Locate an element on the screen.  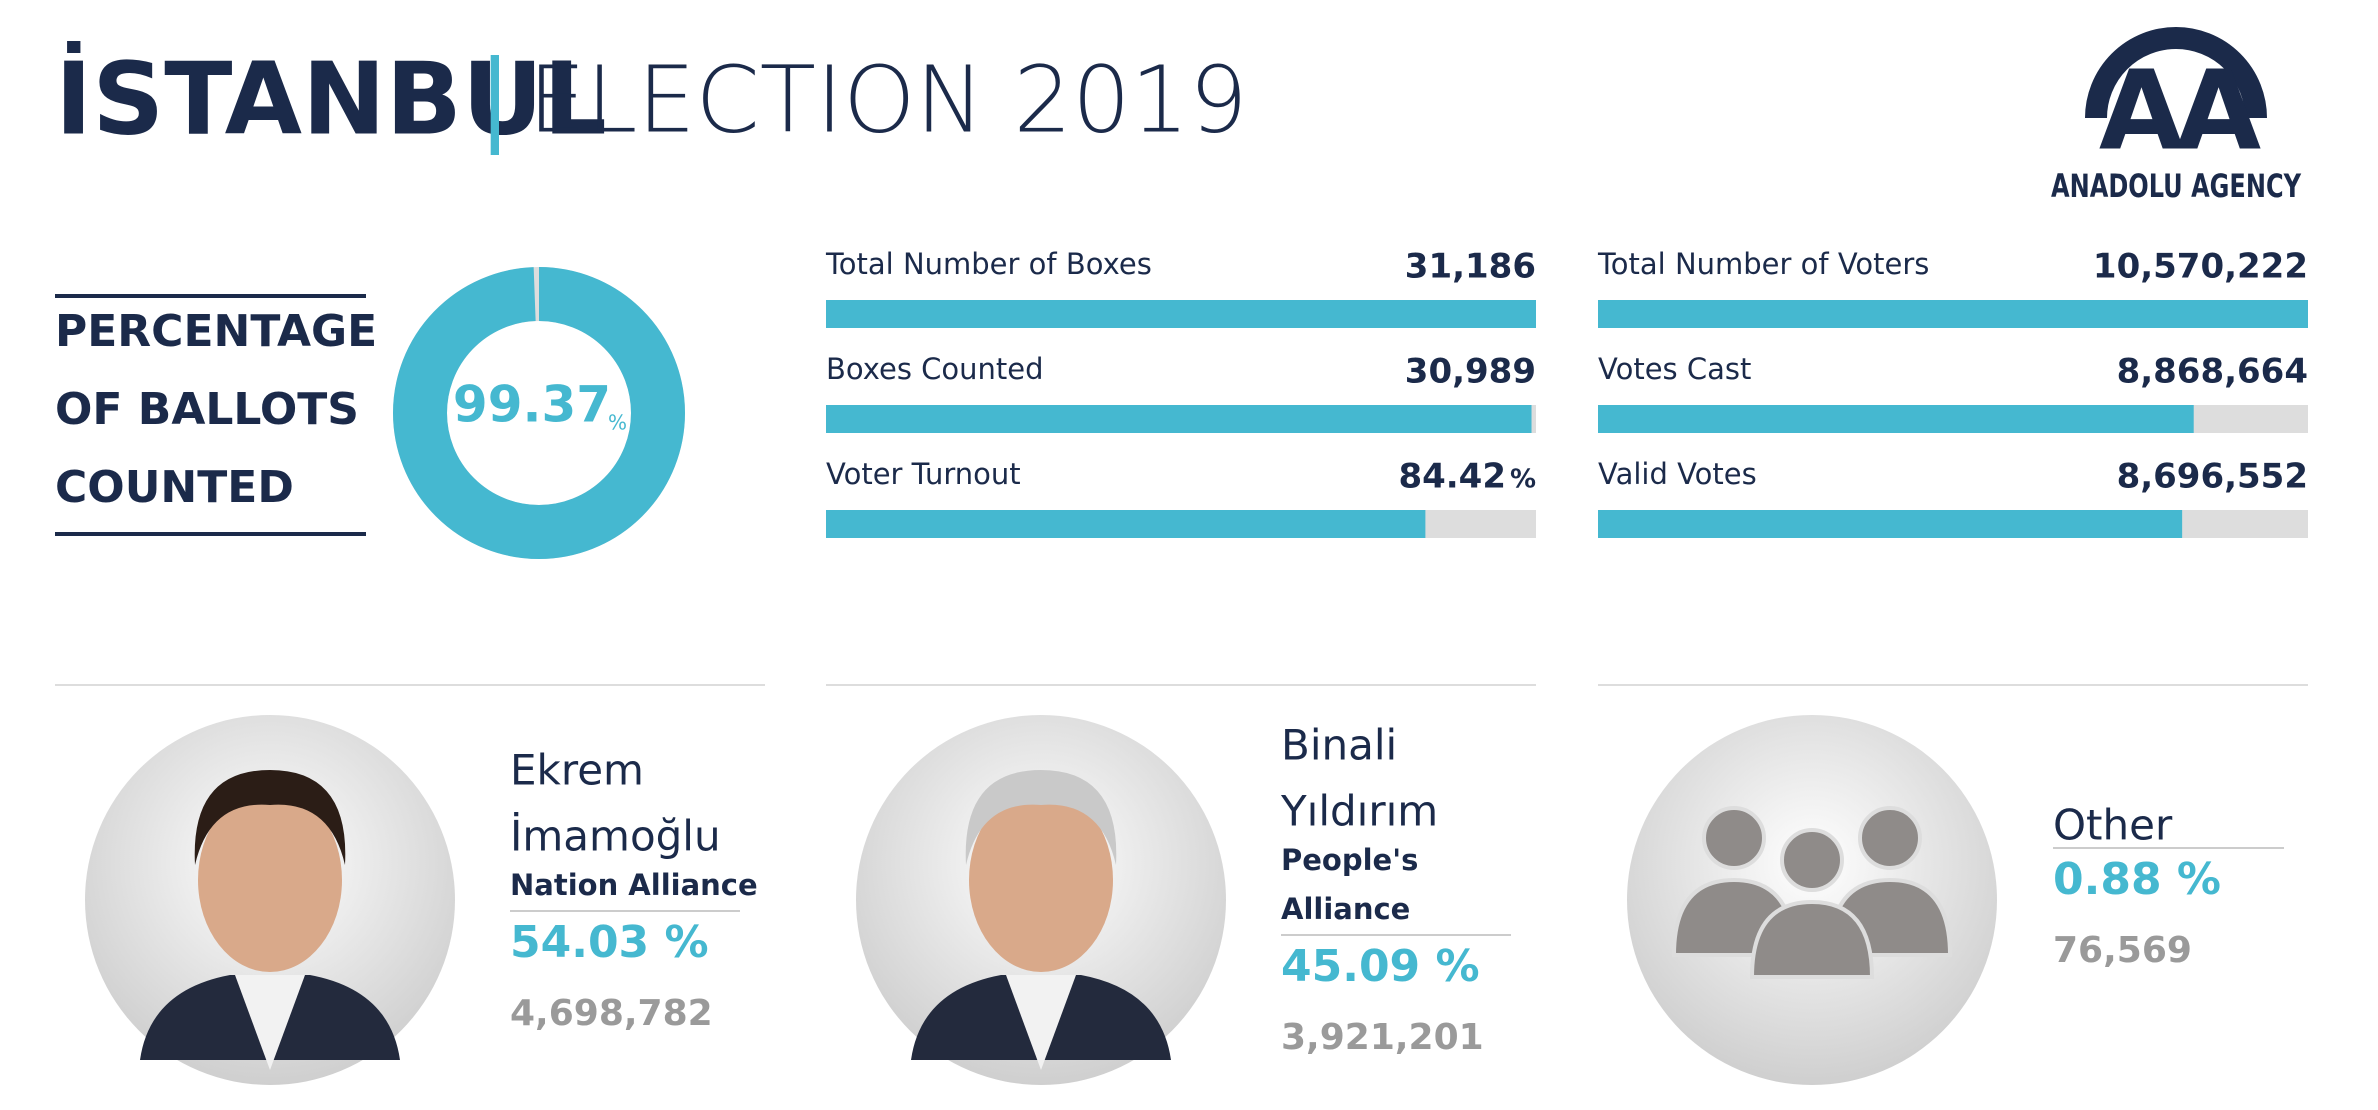
donut-value: 99.37 is located at coordinates (532, 405).